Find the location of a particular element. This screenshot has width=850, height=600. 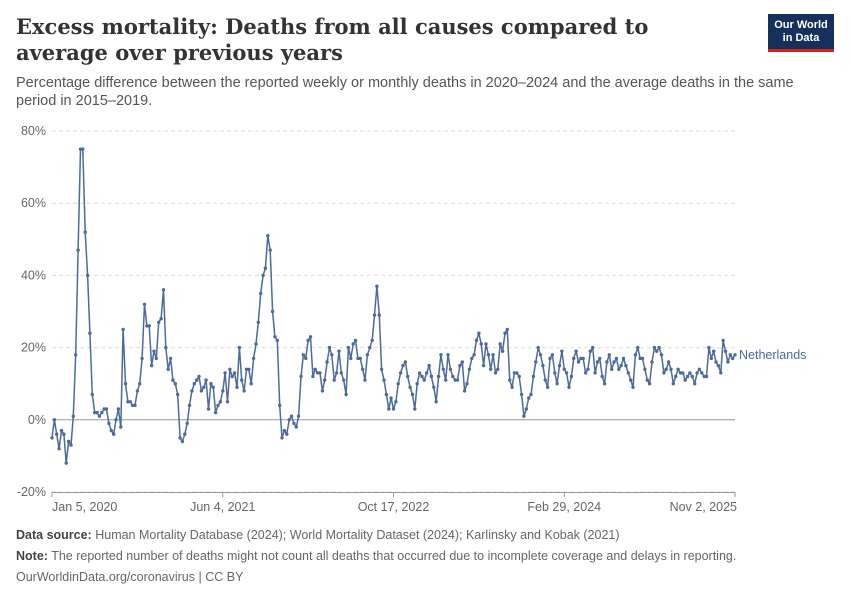

series-label: Netherlands is located at coordinates (772, 355).